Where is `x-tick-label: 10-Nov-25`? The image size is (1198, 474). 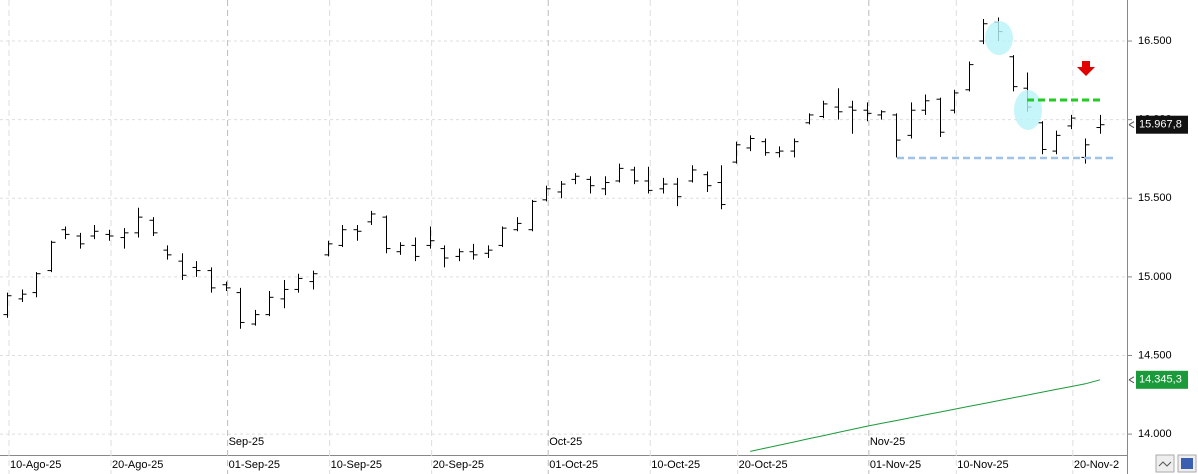 x-tick-label: 10-Nov-25 is located at coordinates (982, 465).